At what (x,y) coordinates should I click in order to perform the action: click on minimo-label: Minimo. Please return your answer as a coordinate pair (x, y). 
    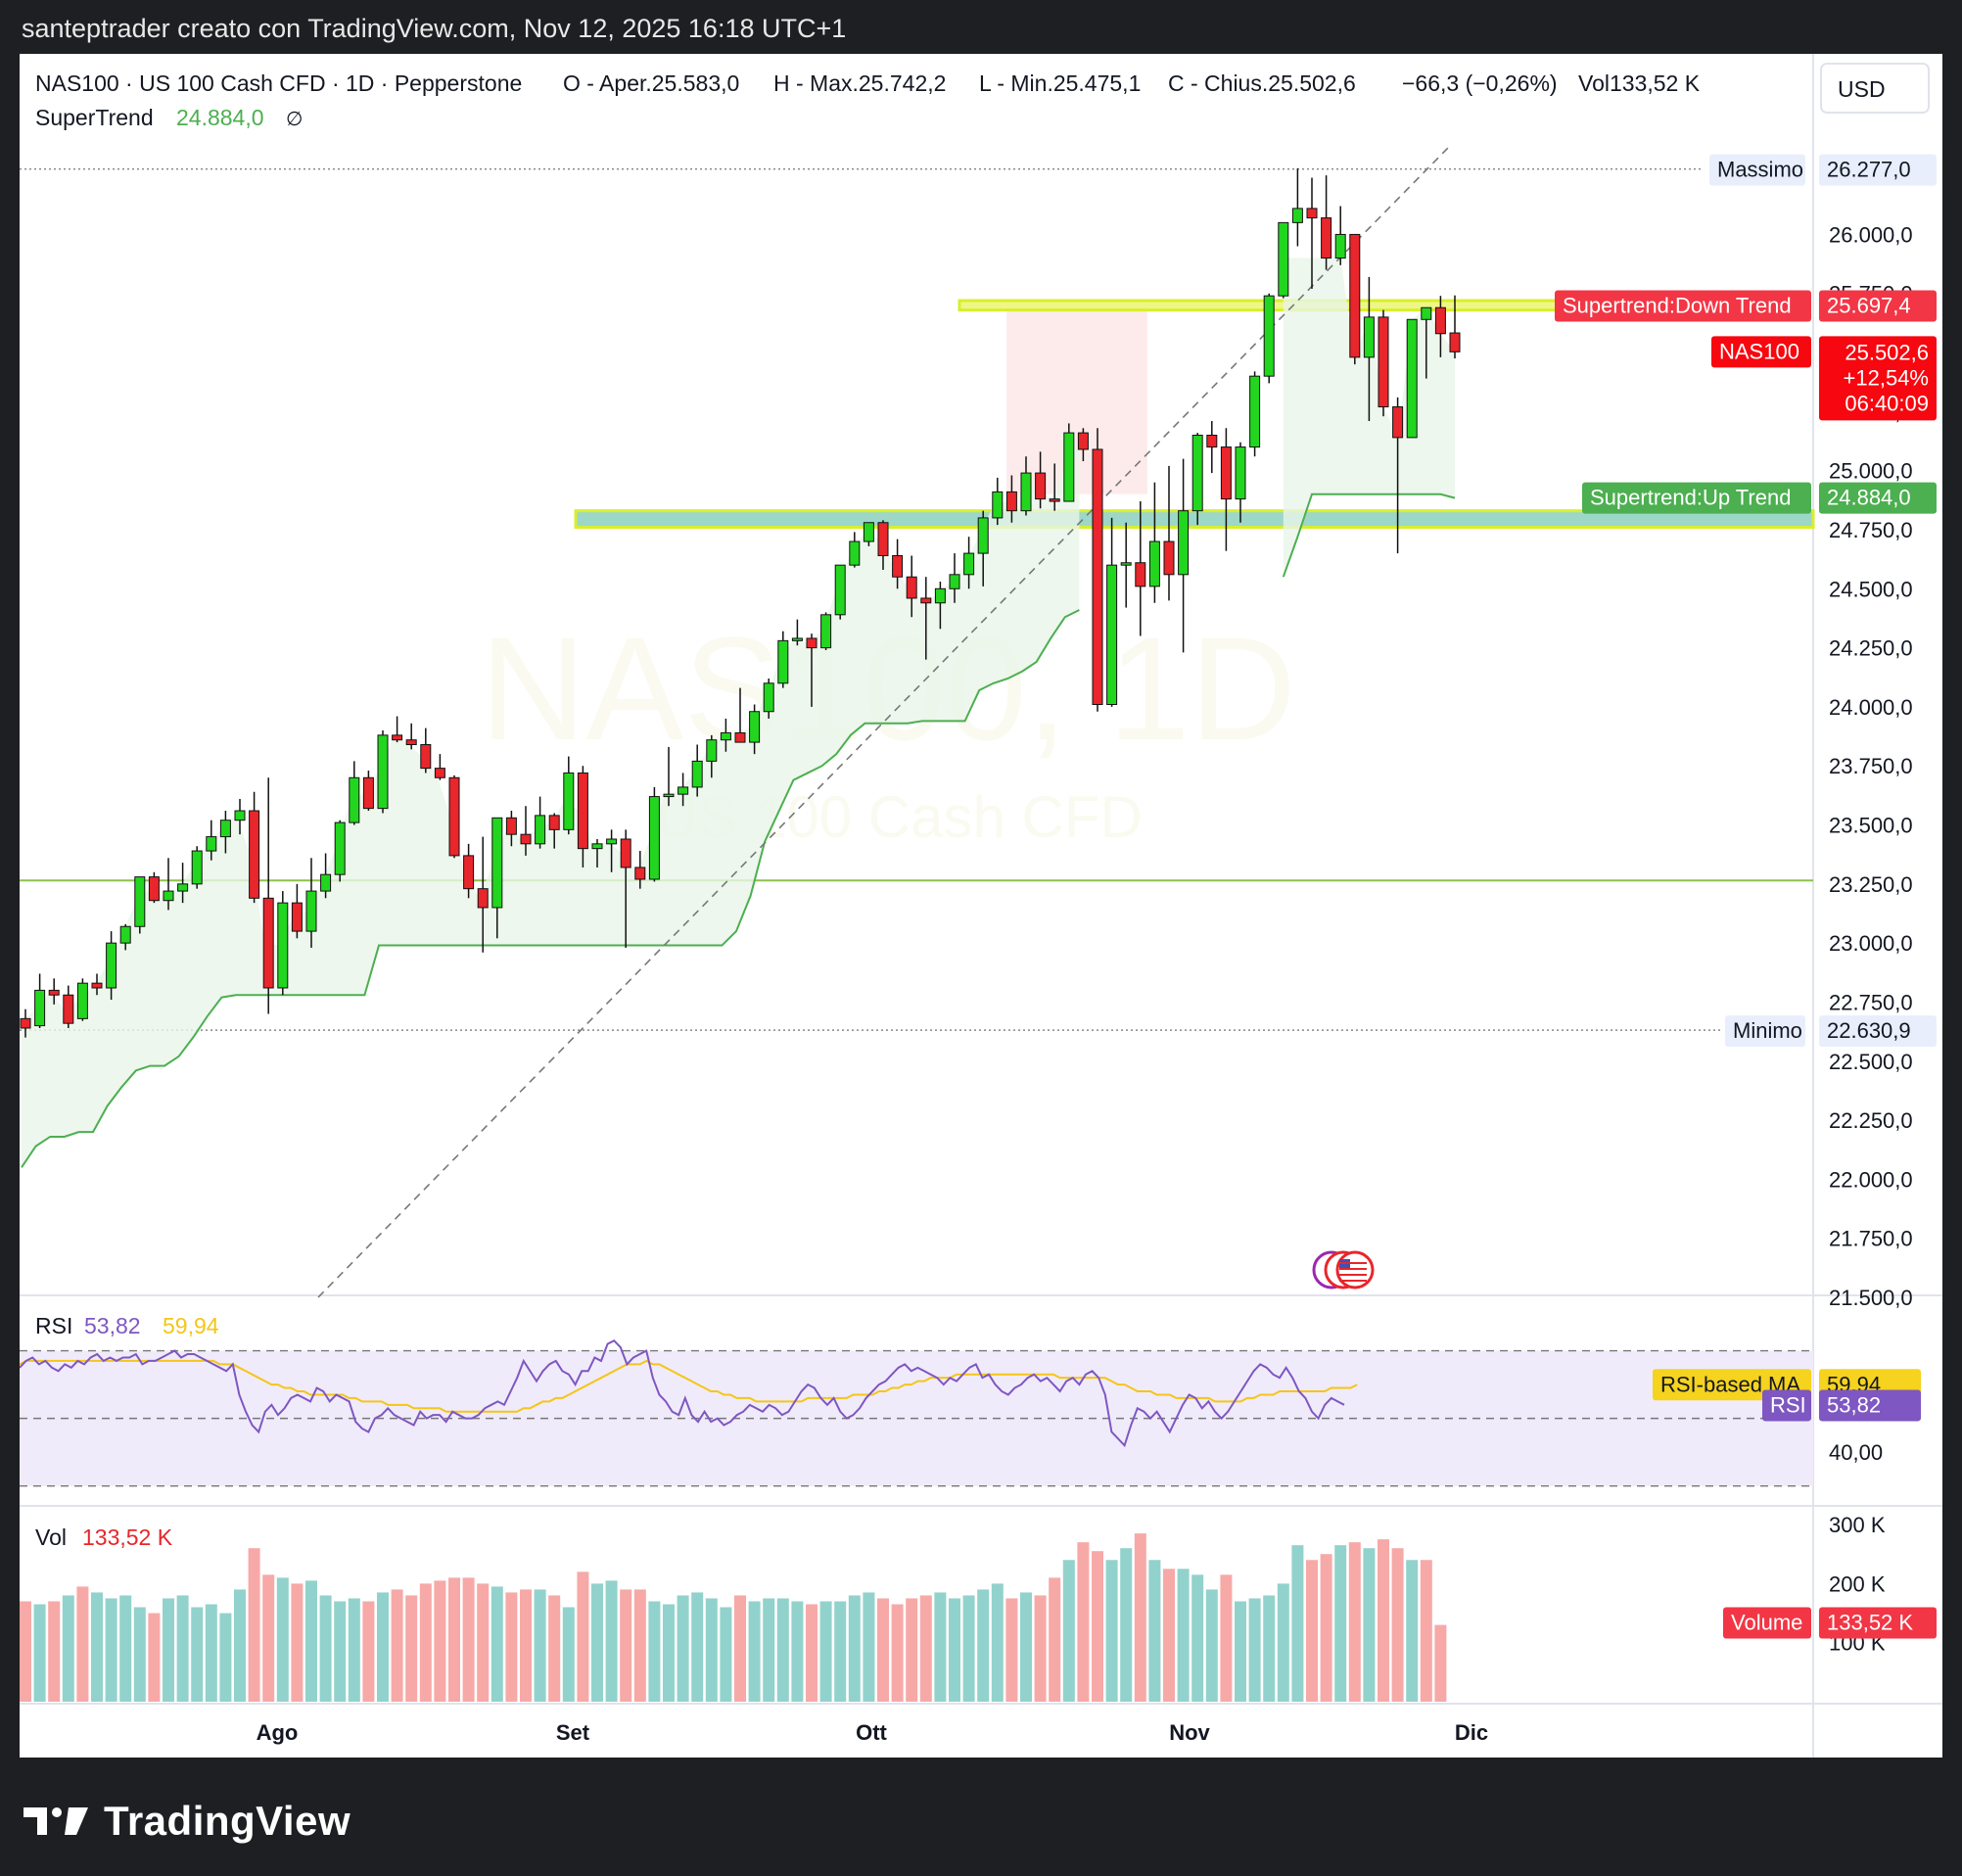
    Looking at the image, I should click on (1765, 1031).